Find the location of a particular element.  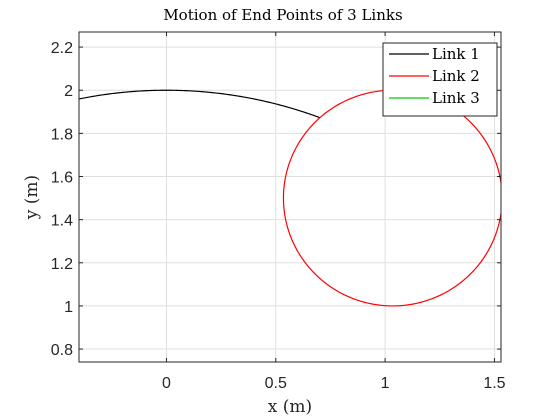

y-tick-label: 2.2 is located at coordinates (62, 48).